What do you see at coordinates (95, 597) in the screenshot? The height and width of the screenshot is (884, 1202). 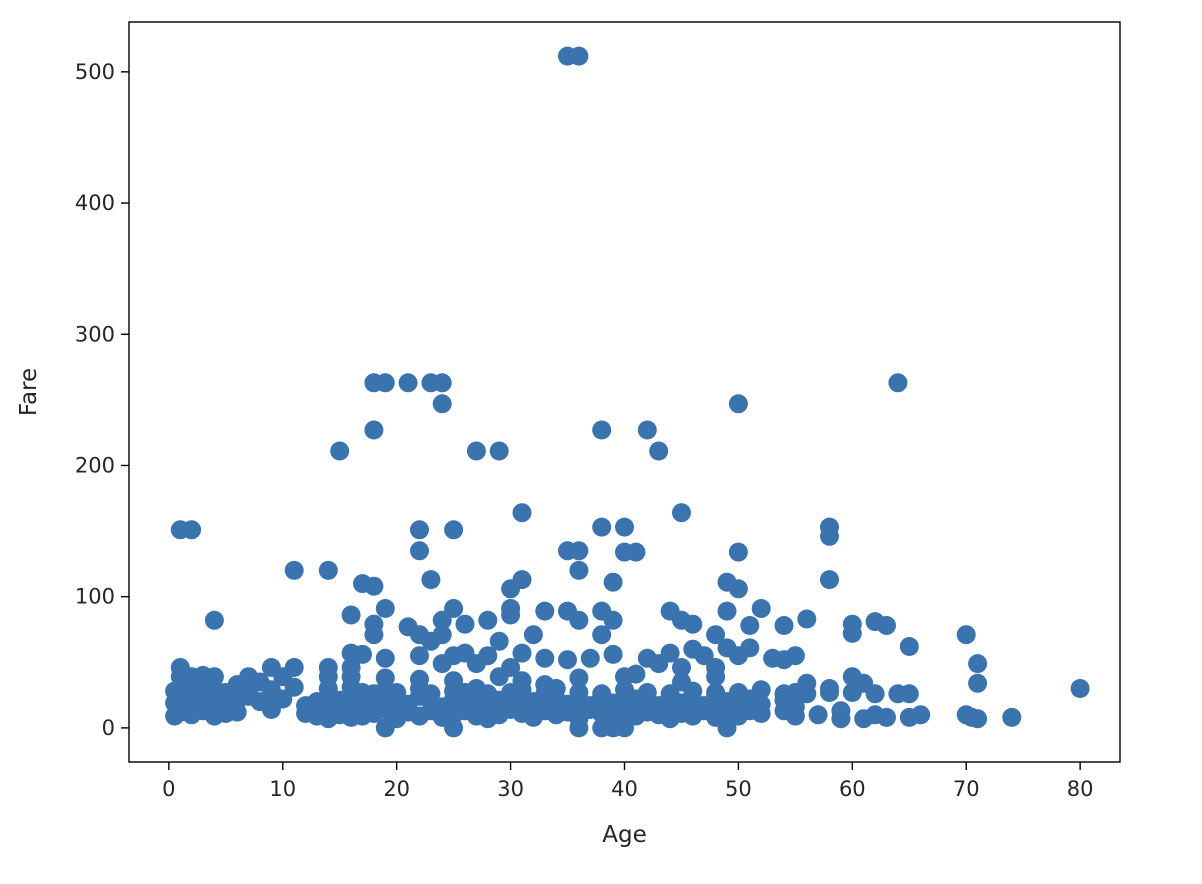 I see `y-tick-label: 100` at bounding box center [95, 597].